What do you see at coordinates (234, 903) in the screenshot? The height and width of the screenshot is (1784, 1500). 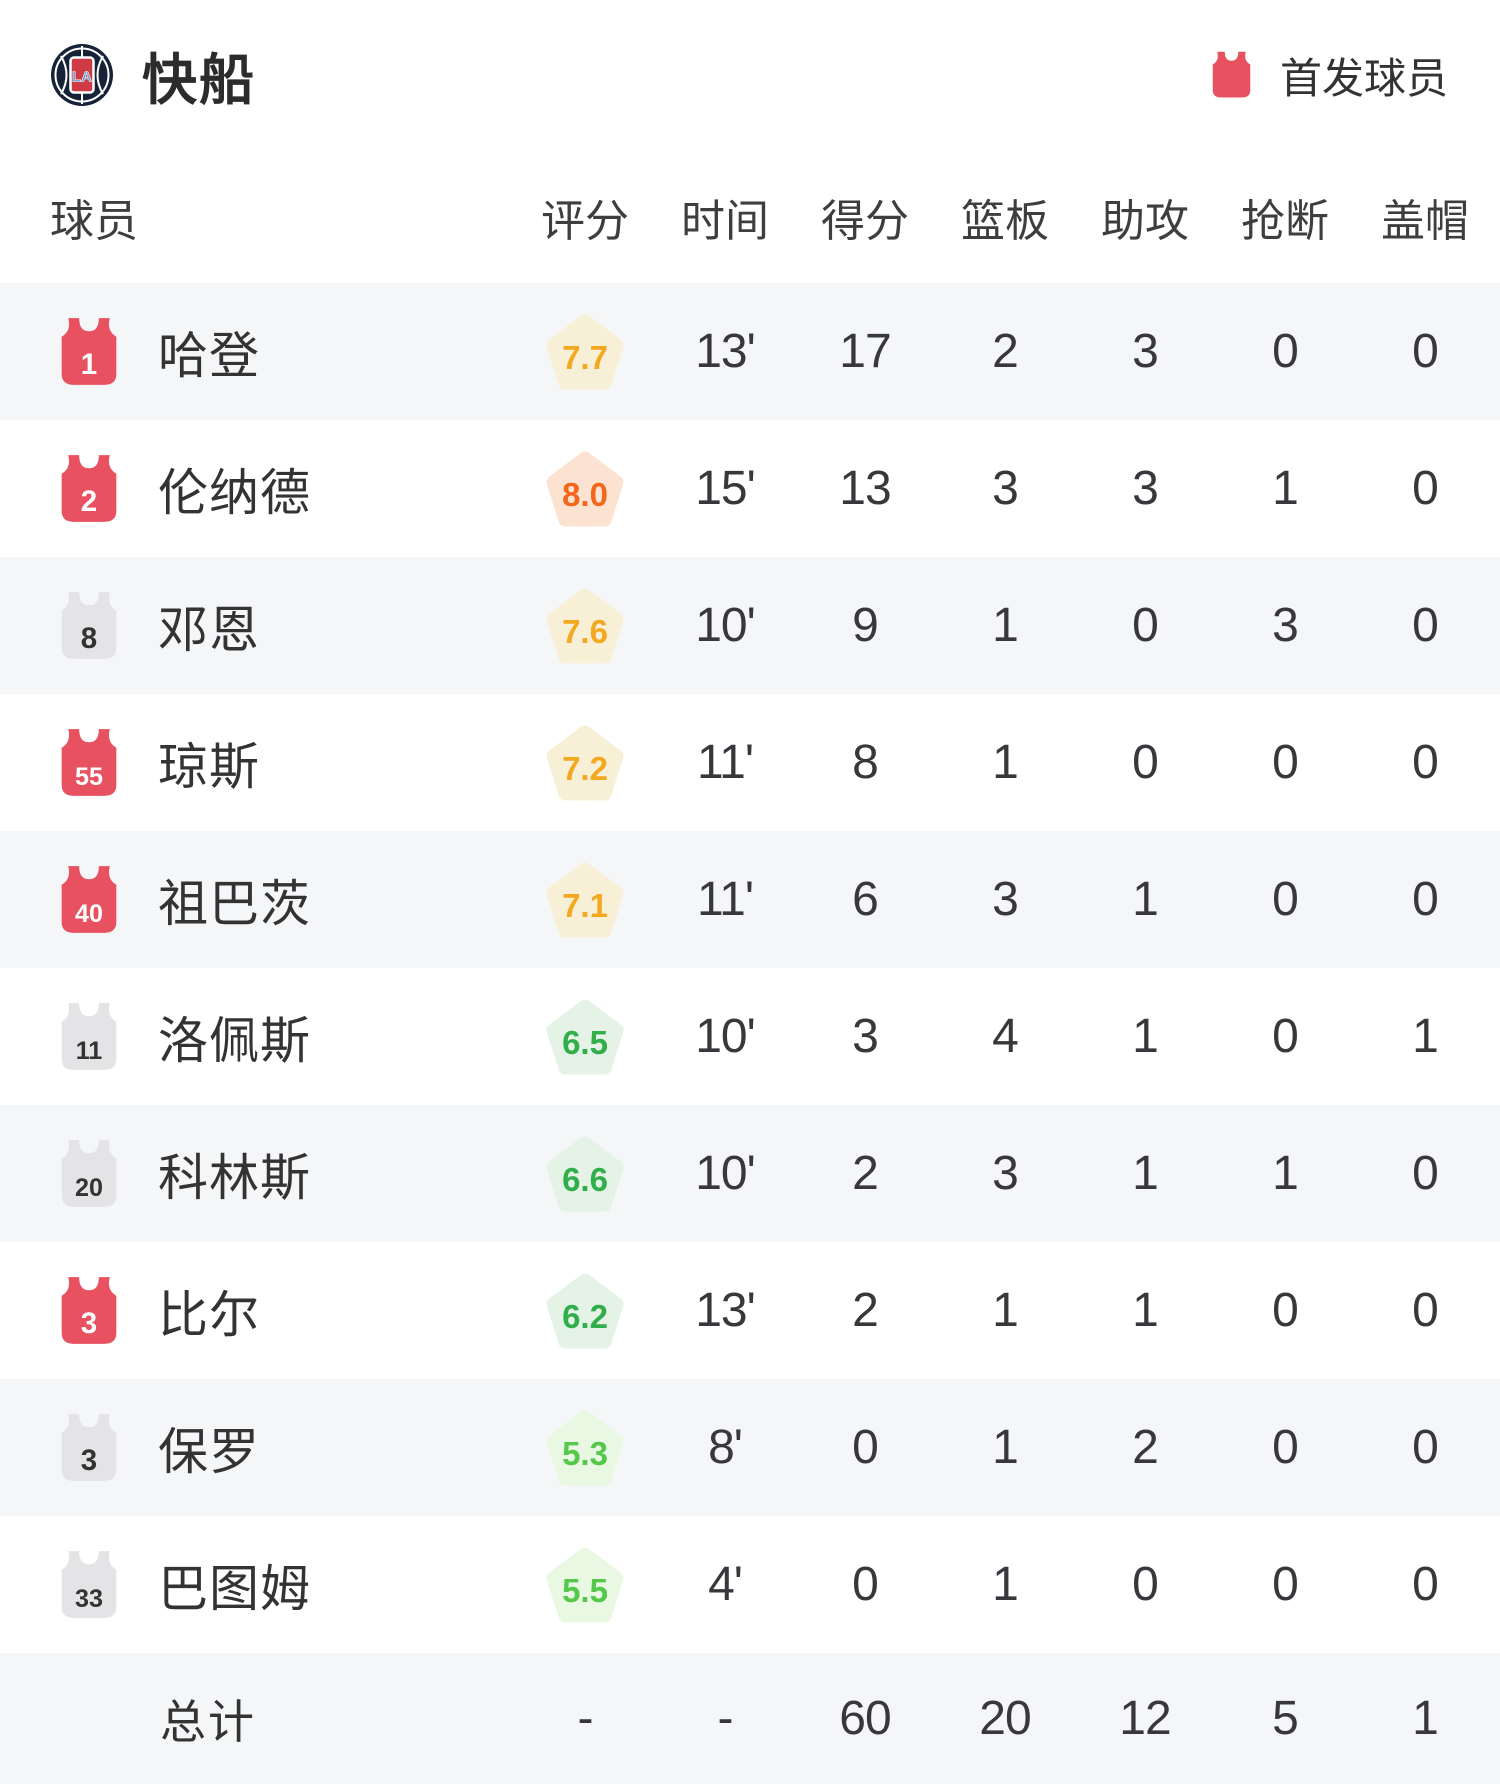 I see `player-name: 祖巴茨` at bounding box center [234, 903].